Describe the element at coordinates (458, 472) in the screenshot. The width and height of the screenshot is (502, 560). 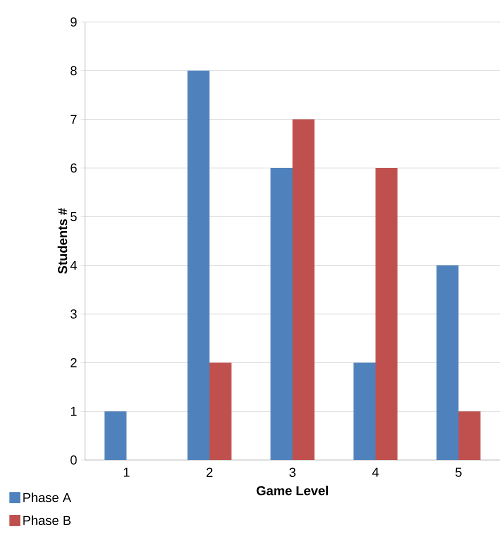
I see `x-tick-label: 5` at that location.